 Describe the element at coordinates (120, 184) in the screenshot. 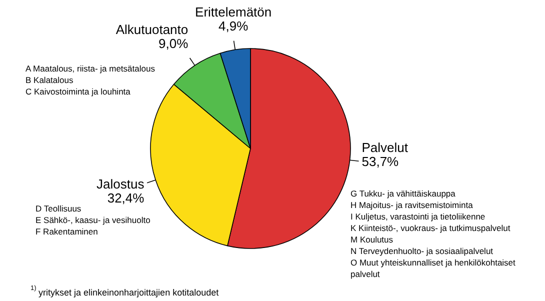

I see `slice-label: Jalostus` at that location.